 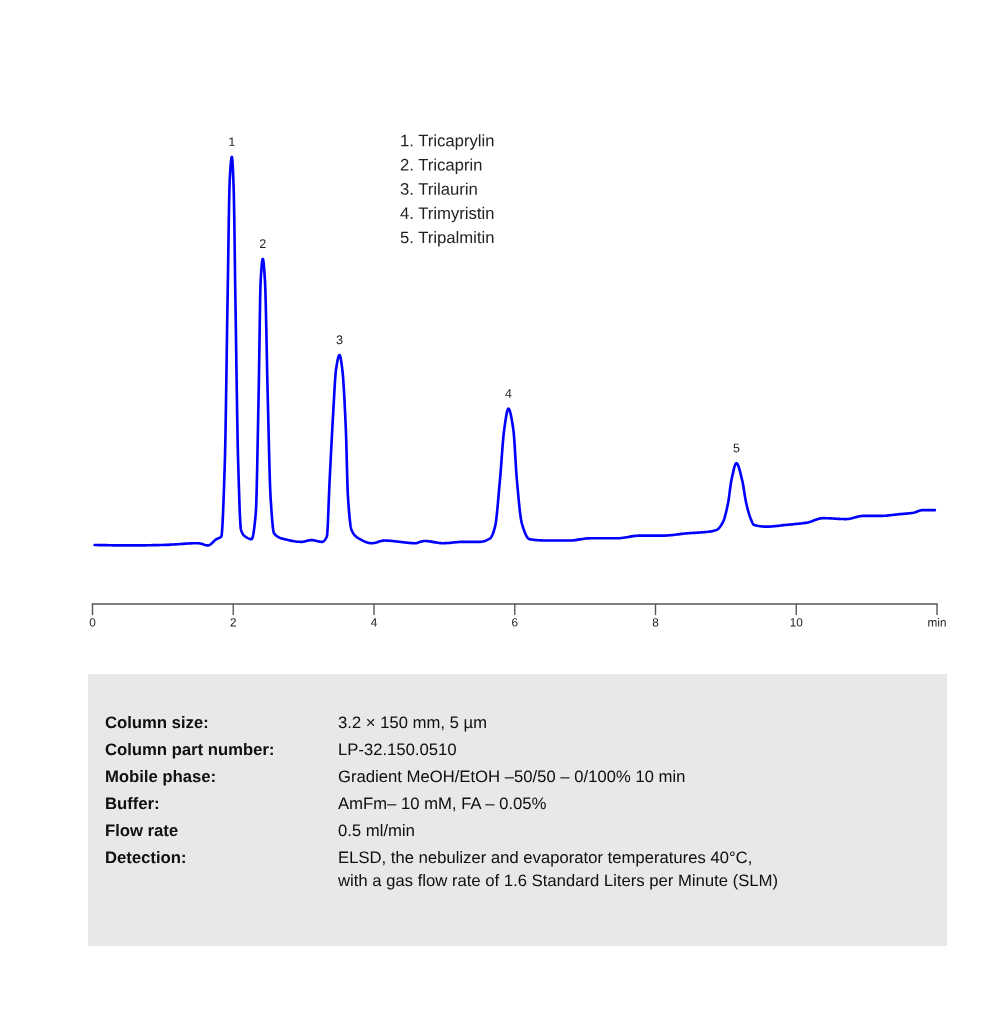 I want to click on x-tick-label: 8, so click(x=655, y=622).